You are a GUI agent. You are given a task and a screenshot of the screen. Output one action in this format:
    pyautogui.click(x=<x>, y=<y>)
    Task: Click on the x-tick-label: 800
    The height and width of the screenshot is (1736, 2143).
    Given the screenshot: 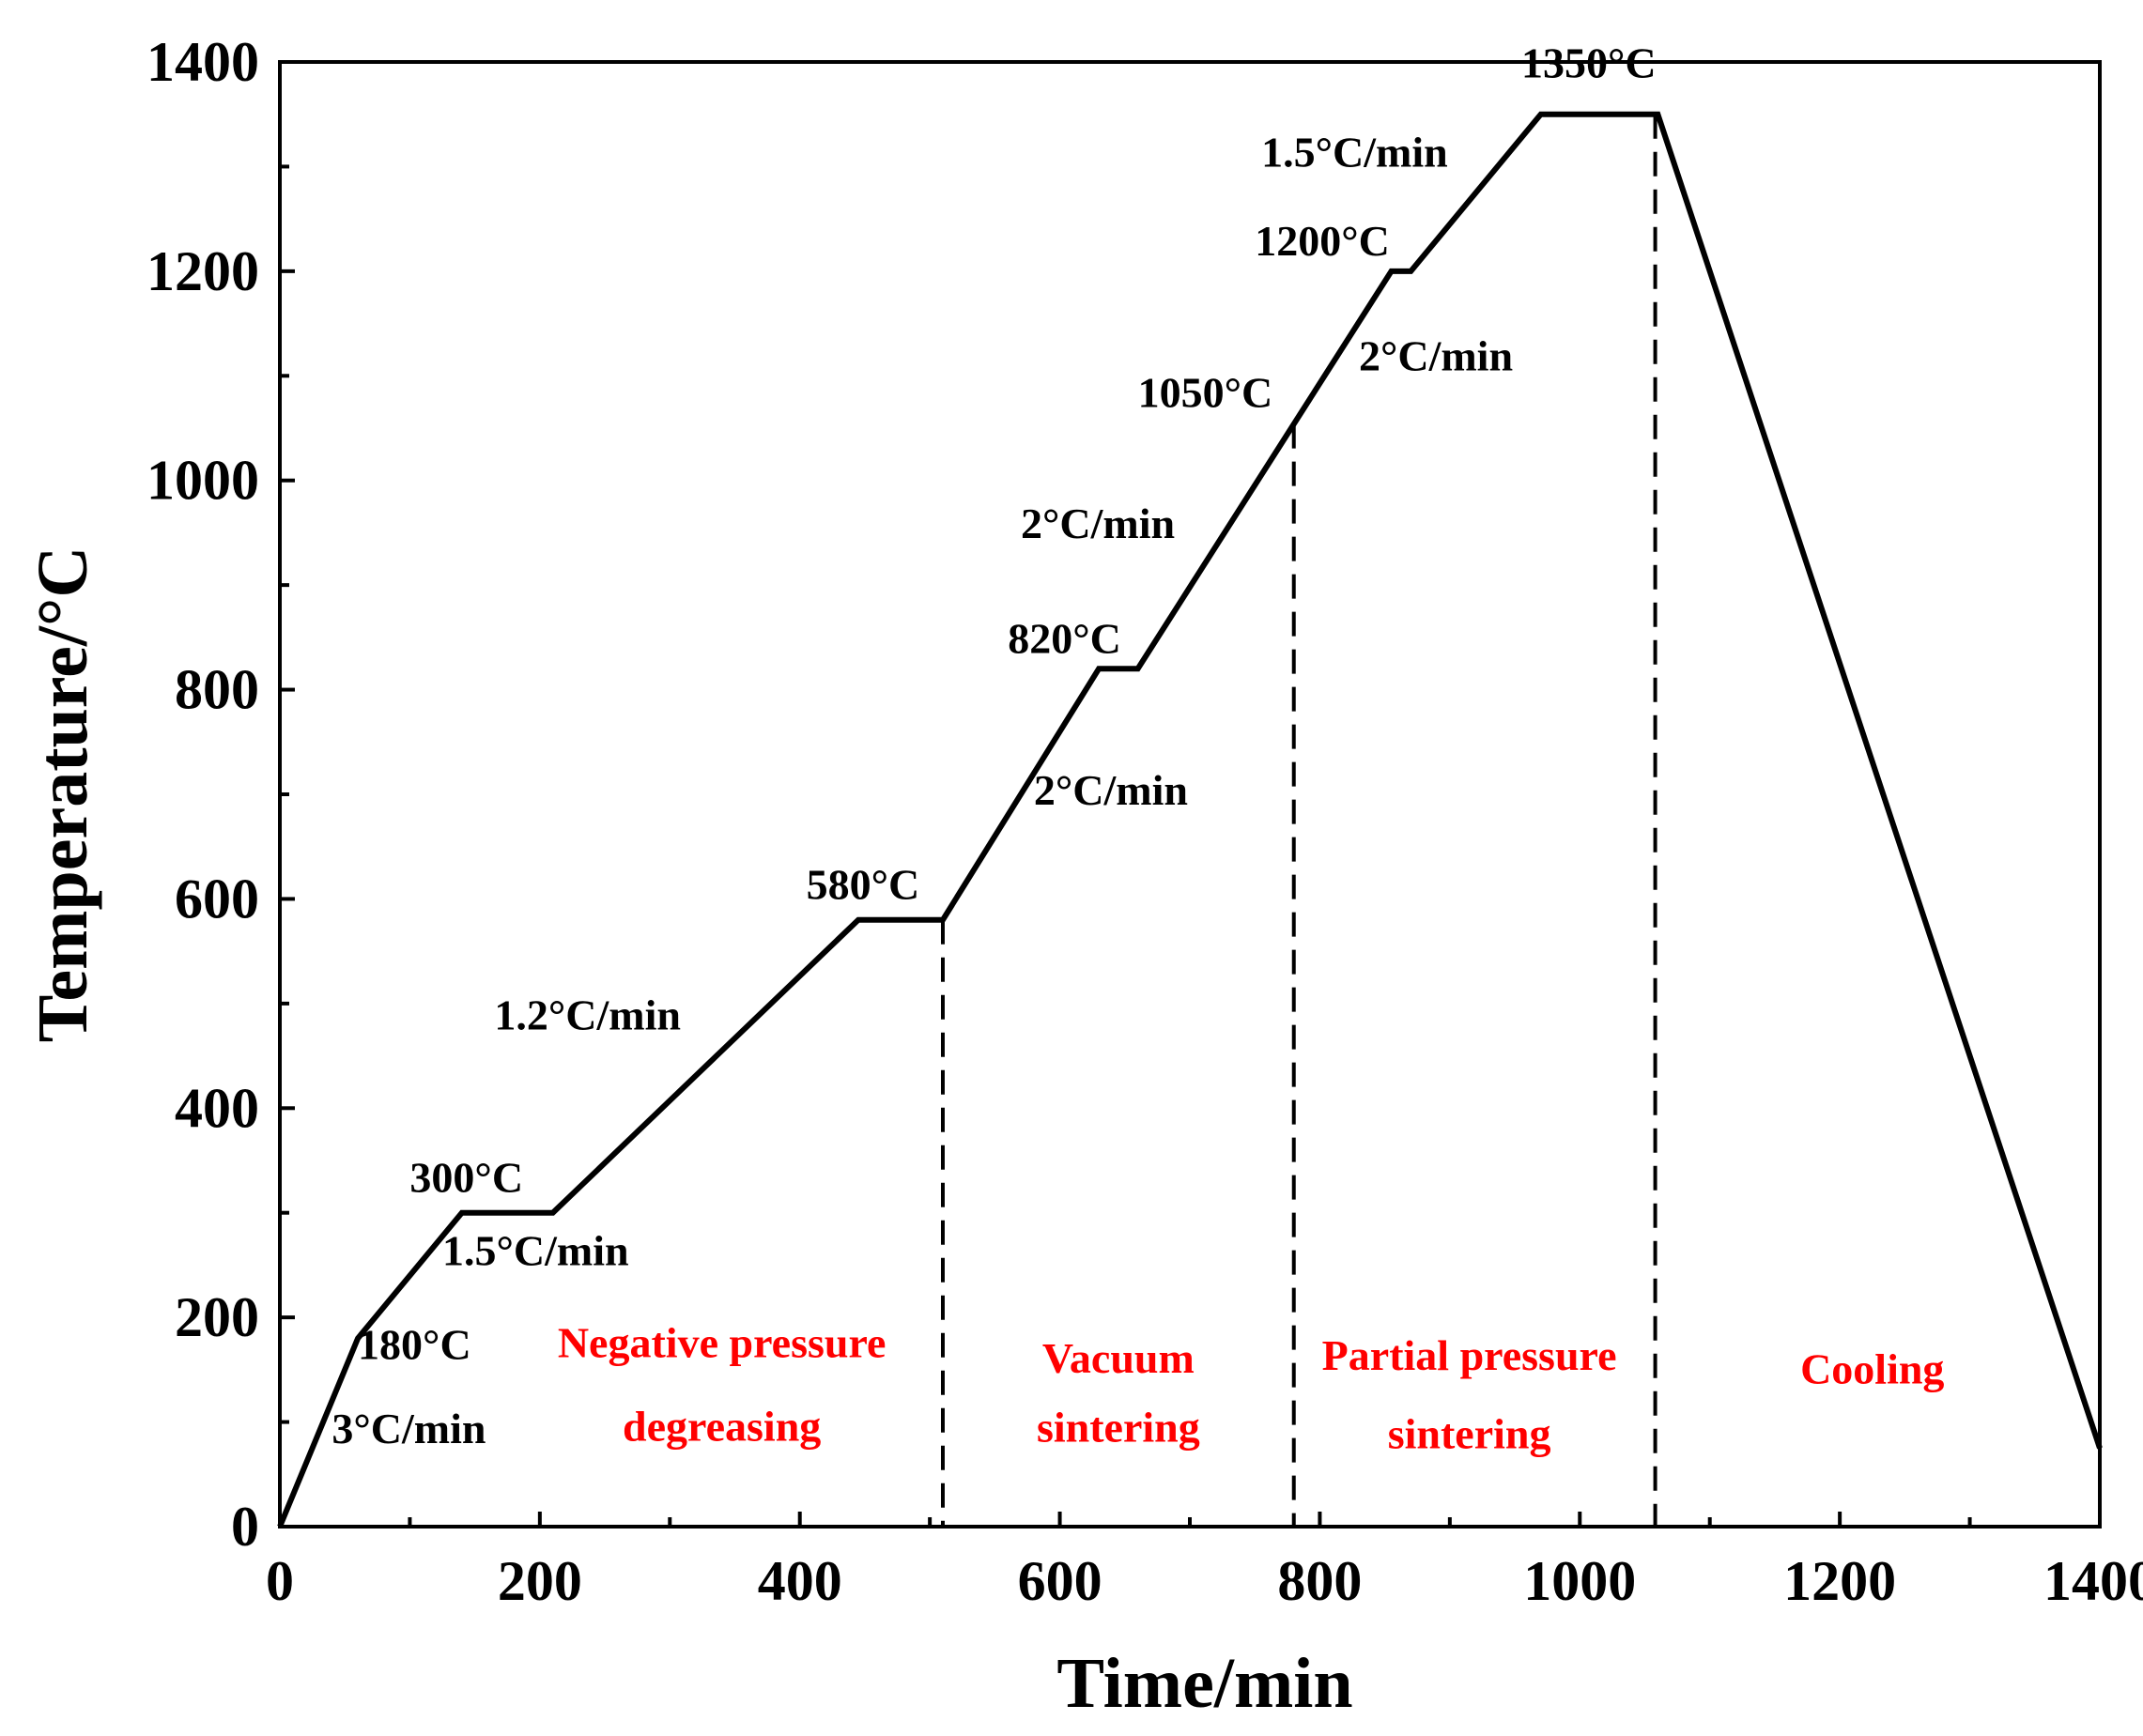 What is the action you would take?
    pyautogui.click(x=1319, y=1581)
    